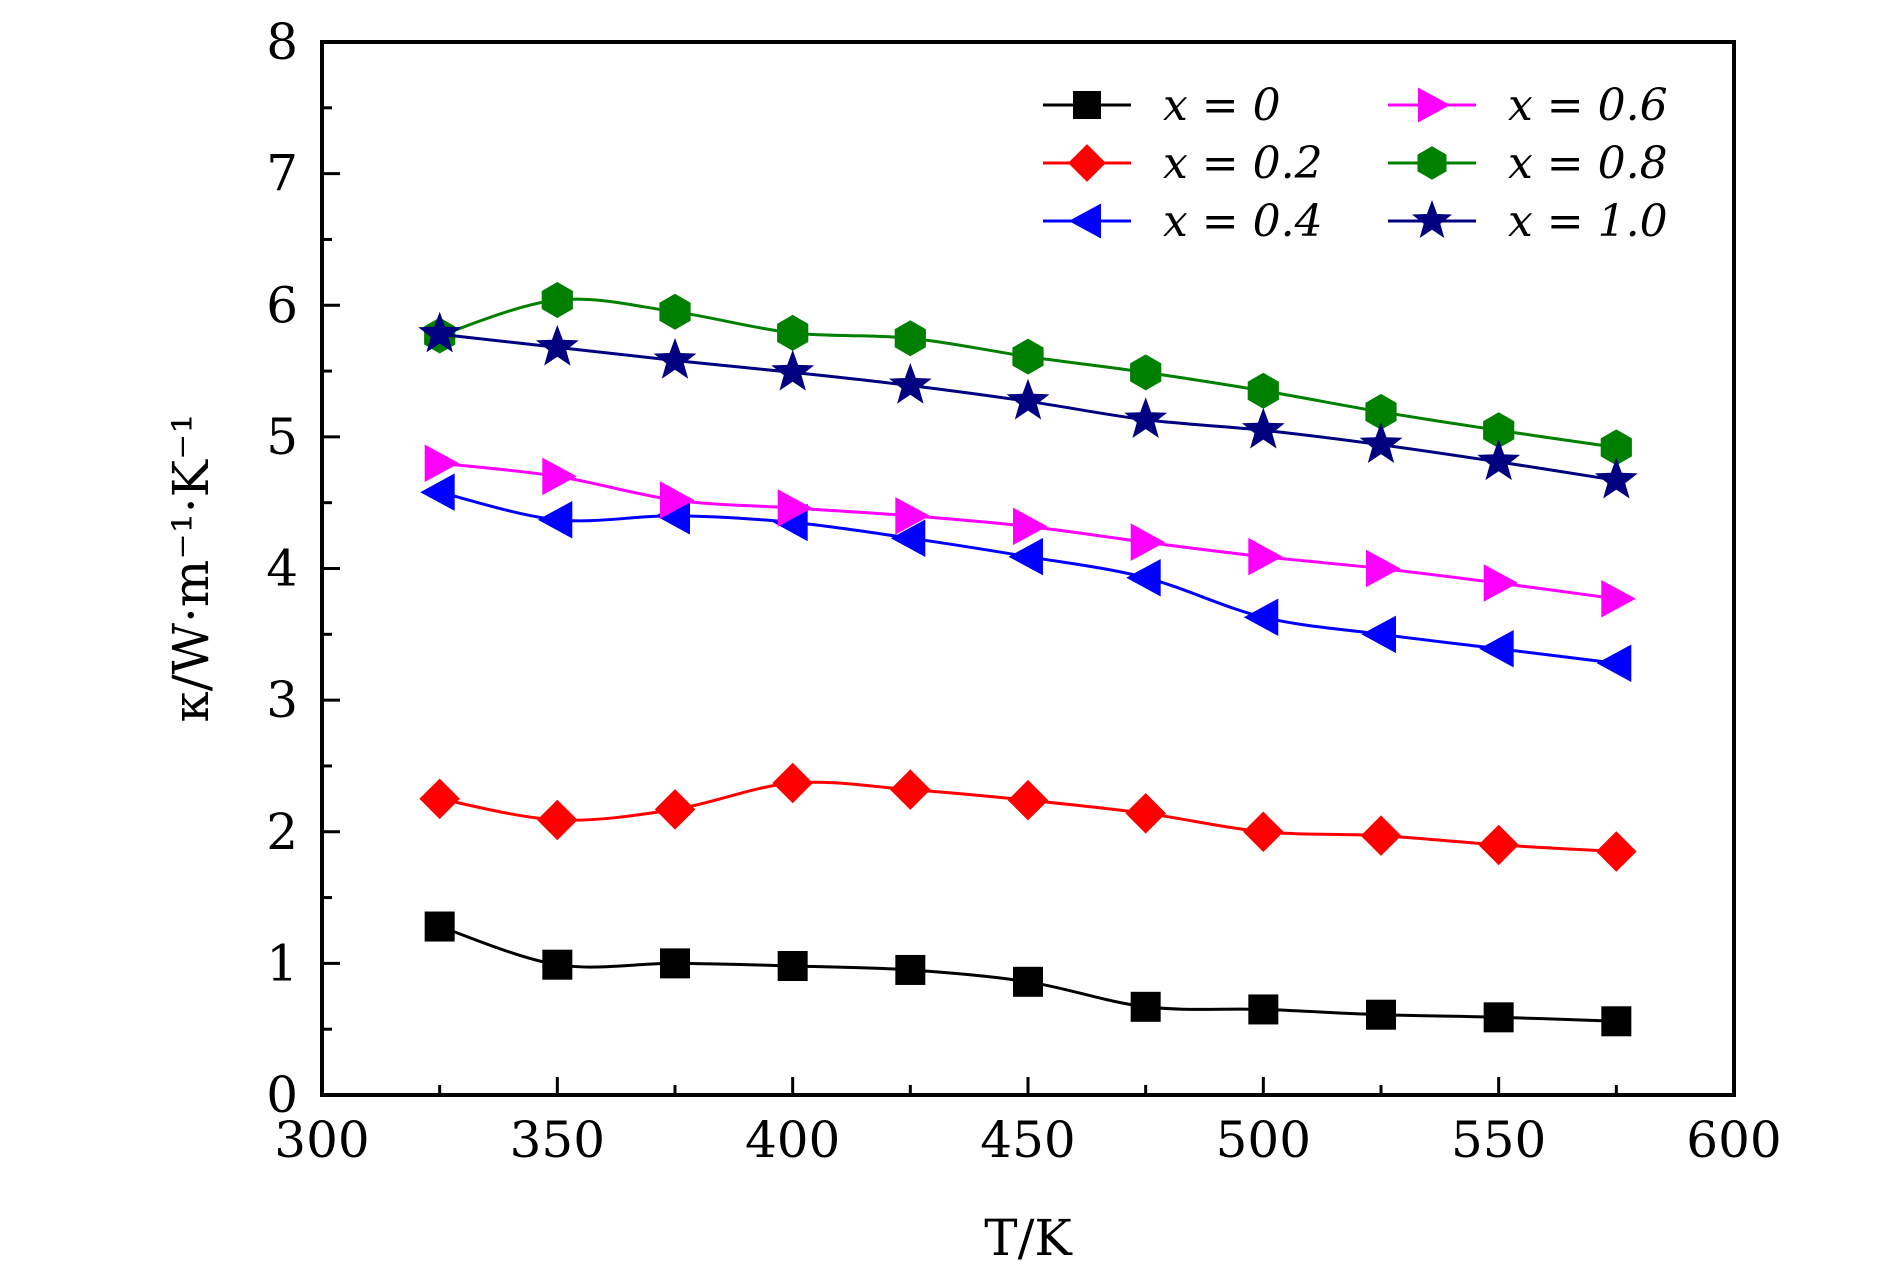  I want to click on y-tick-label: 0, so click(282, 1095).